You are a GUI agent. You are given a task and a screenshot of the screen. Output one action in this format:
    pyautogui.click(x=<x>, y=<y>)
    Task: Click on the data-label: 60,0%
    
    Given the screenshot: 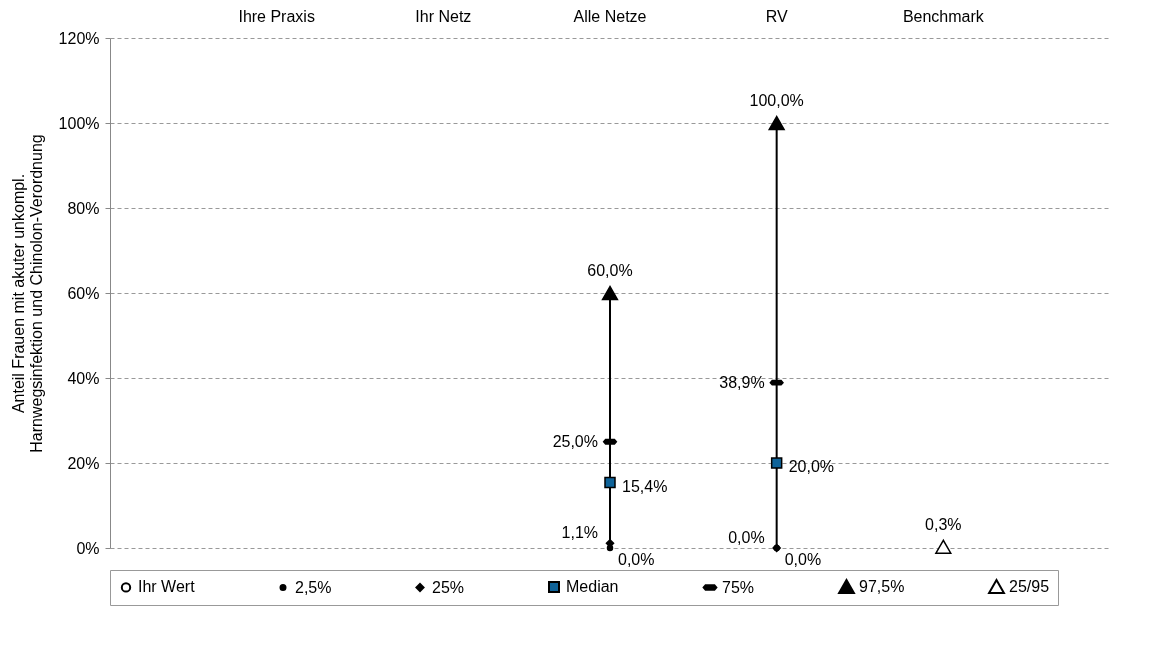 What is the action you would take?
    pyautogui.click(x=610, y=270)
    